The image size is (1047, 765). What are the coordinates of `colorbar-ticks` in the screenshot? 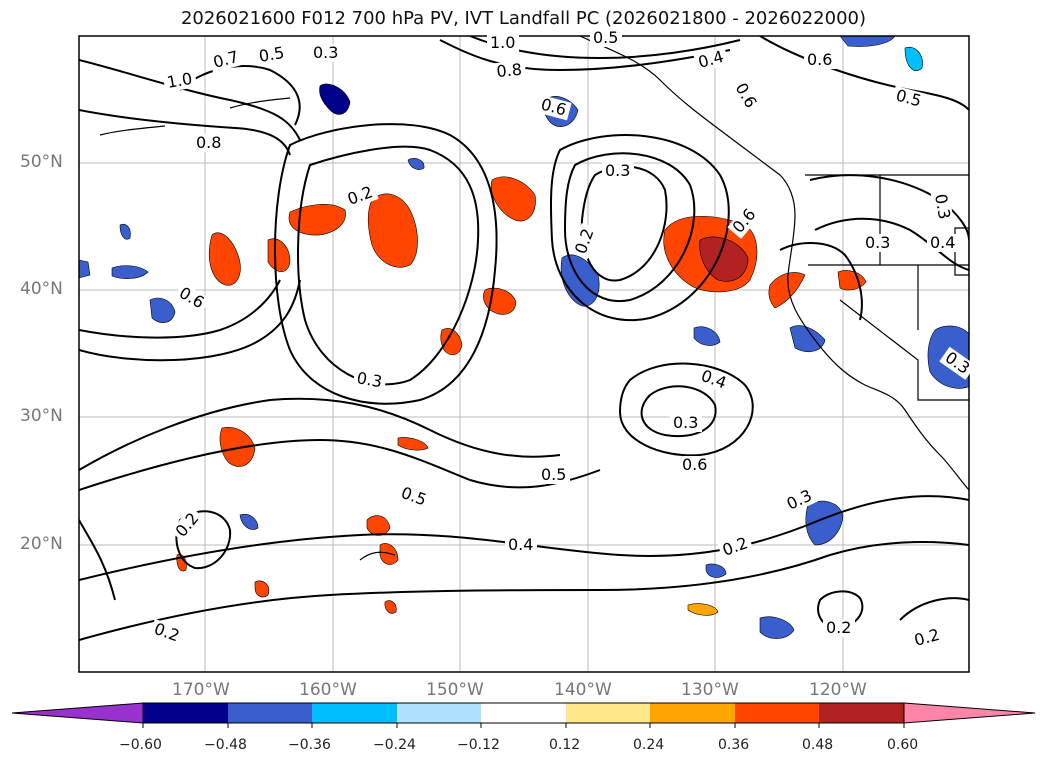 It's located at (523, 725).